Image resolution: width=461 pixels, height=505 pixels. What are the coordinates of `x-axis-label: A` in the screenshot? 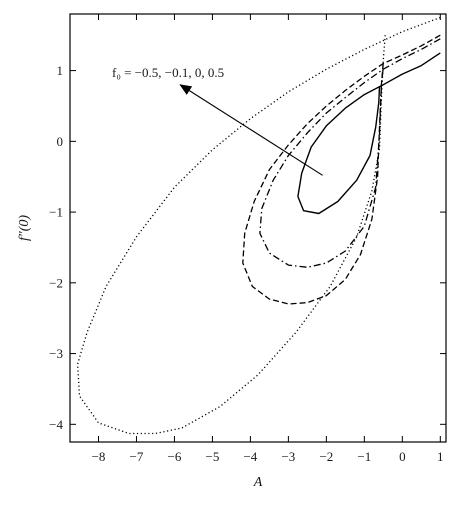 It's located at (258, 482).